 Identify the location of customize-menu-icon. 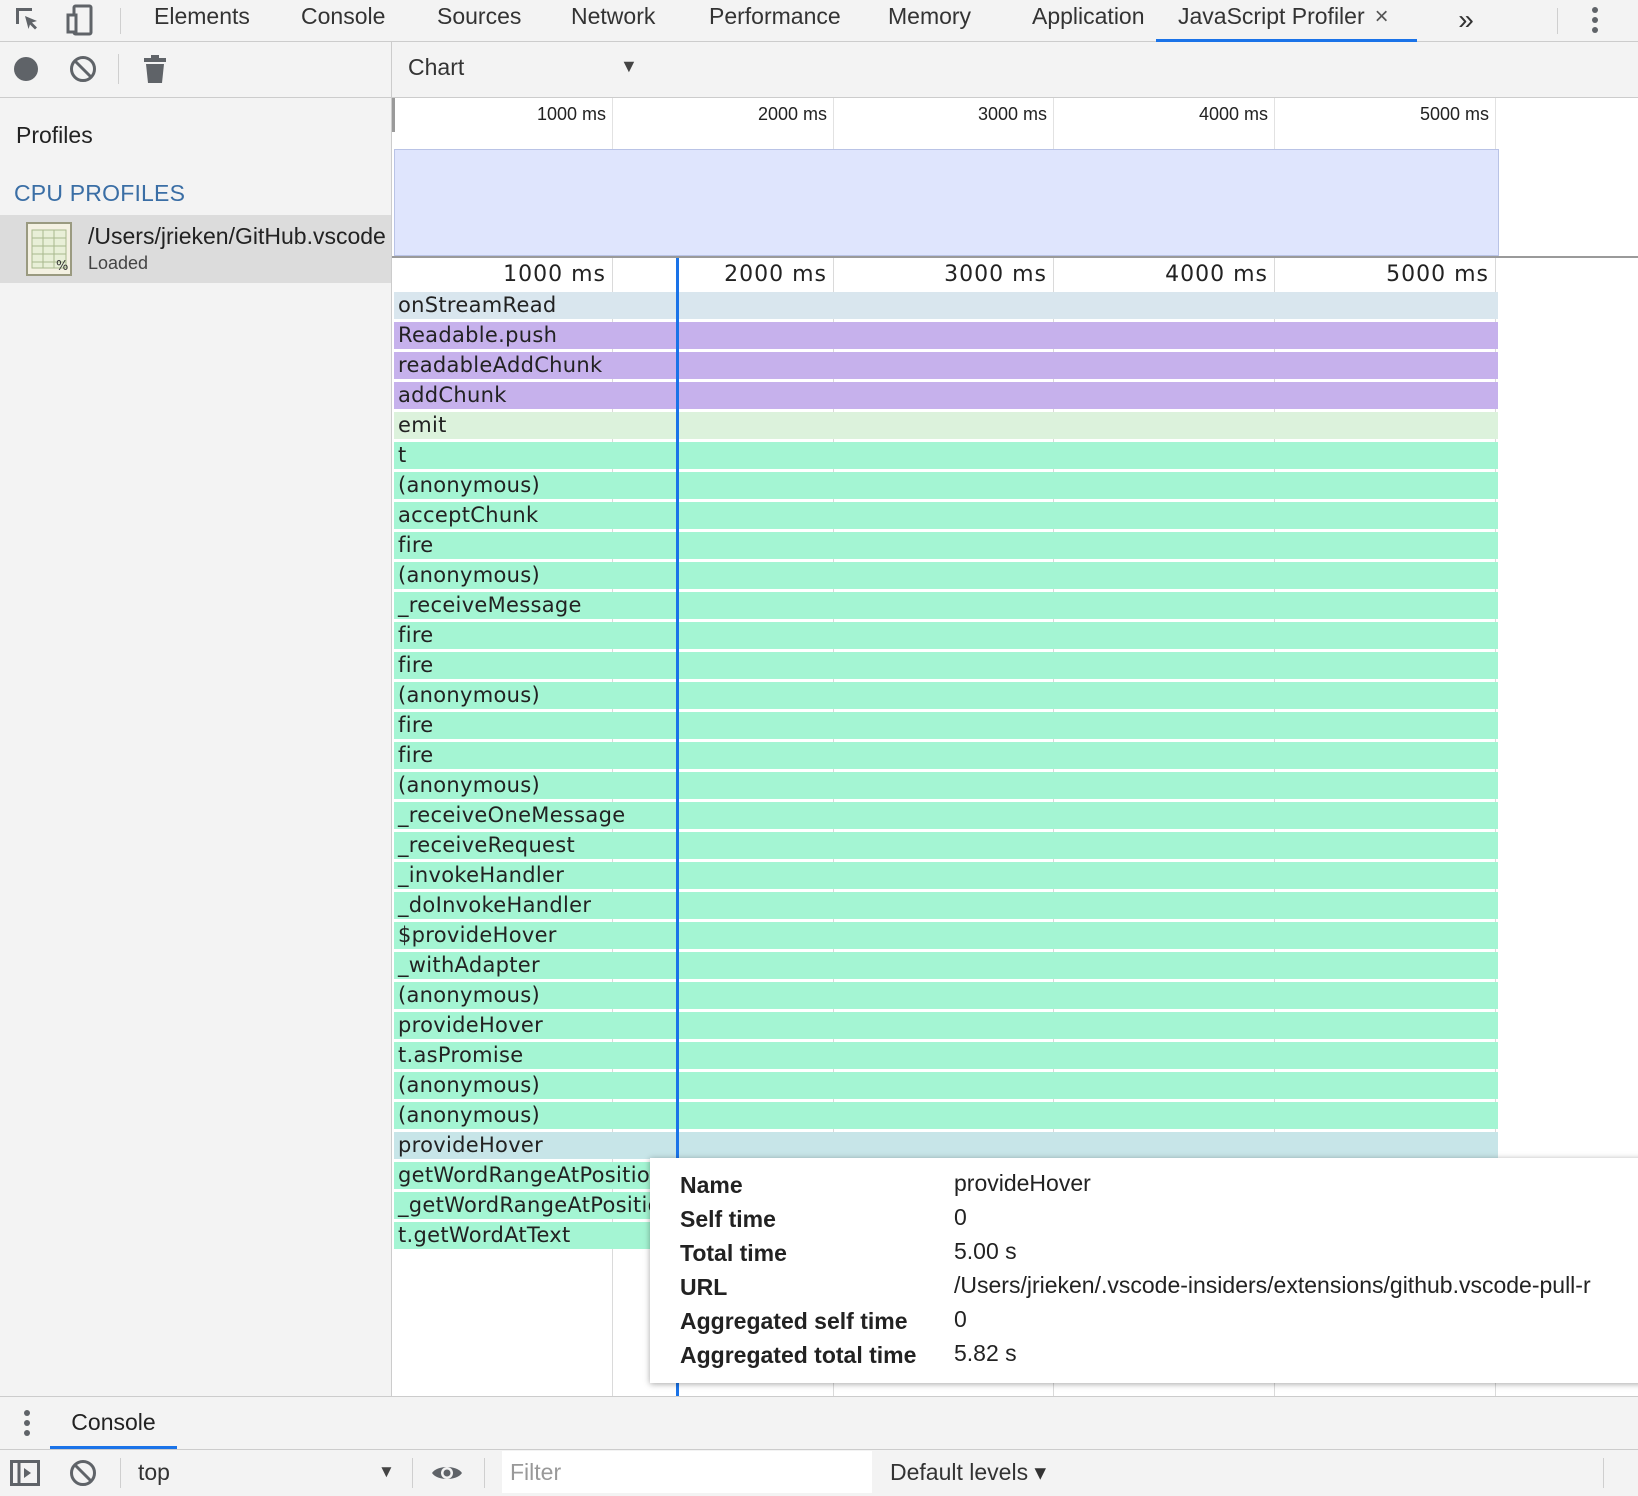
(1595, 20).